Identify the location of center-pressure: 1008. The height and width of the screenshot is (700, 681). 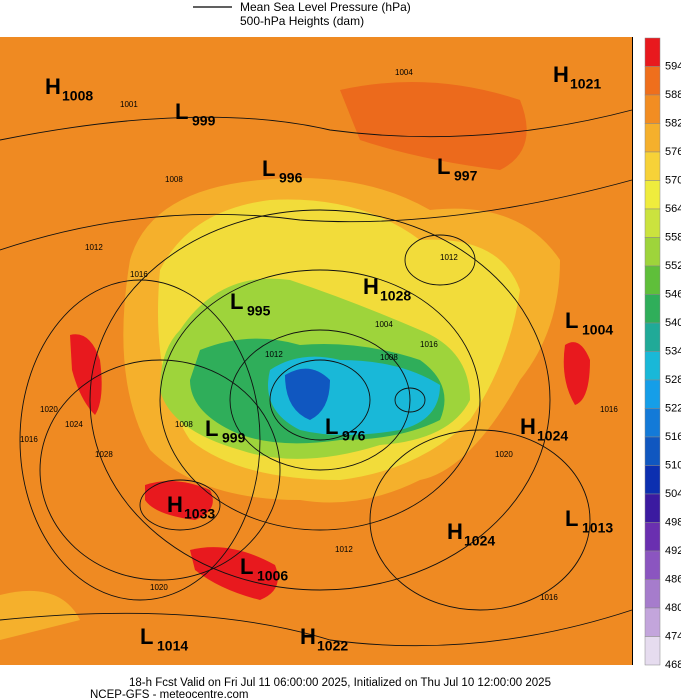
(77, 96).